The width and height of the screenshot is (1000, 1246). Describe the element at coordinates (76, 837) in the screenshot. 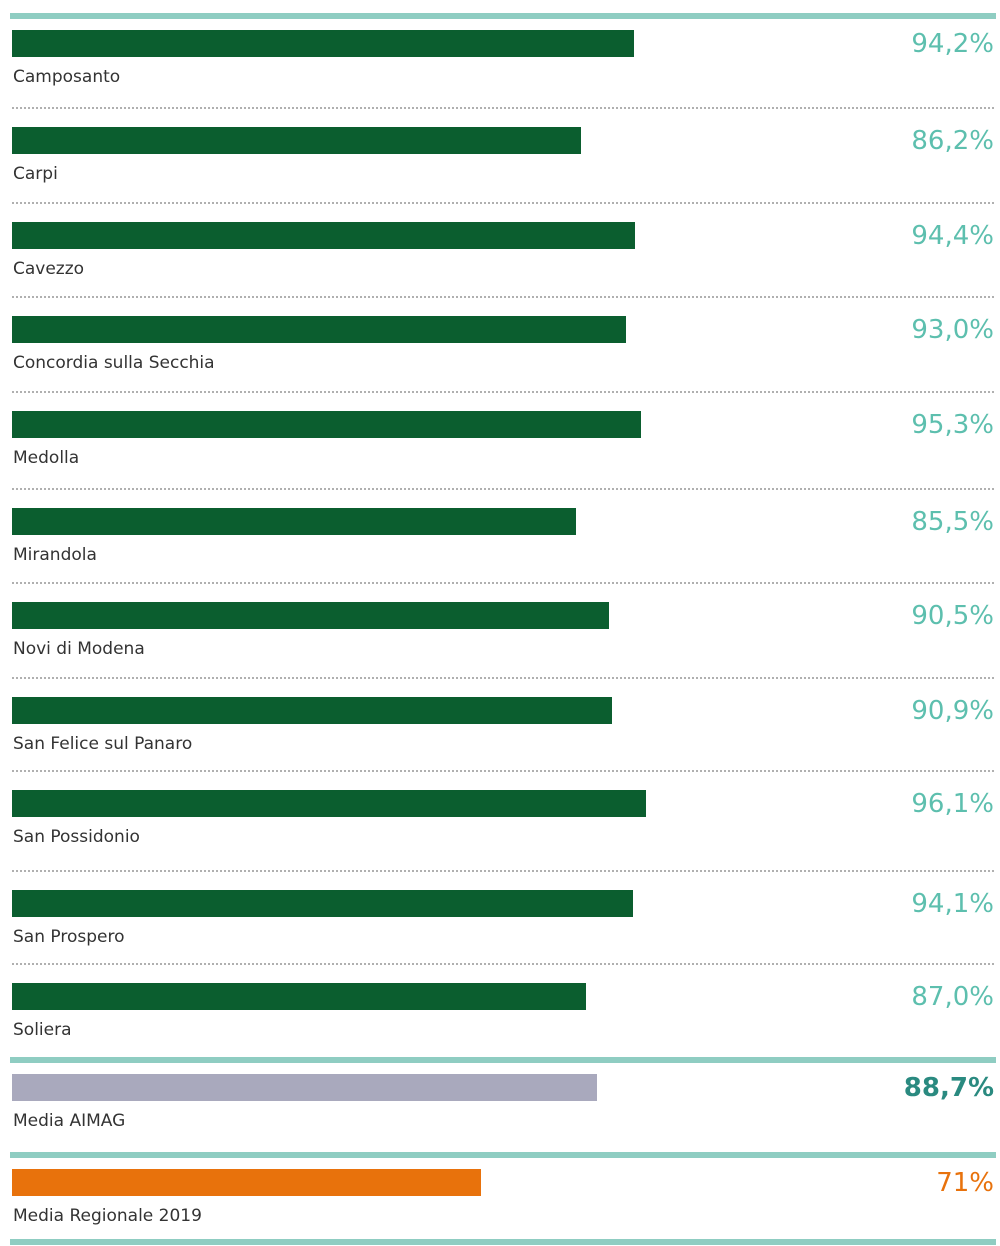

I see `category-label: San Possidonio` at that location.